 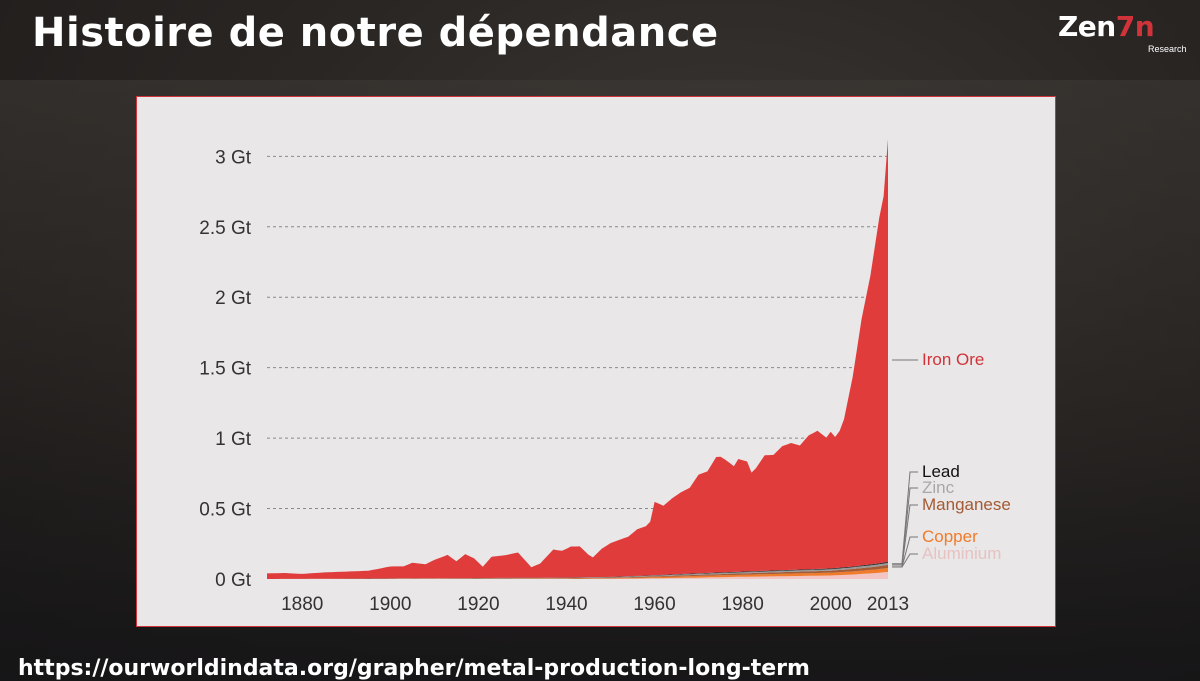 What do you see at coordinates (566, 604) in the screenshot?
I see `x-tick-label: 1940` at bounding box center [566, 604].